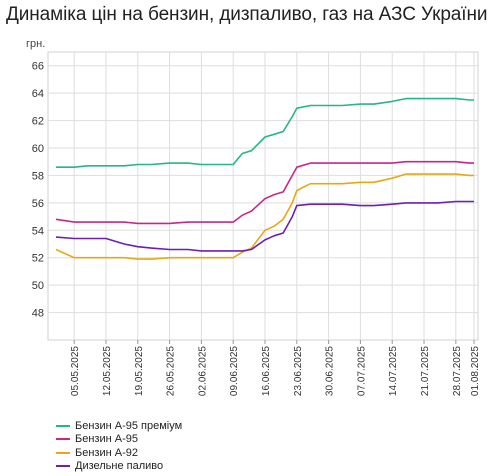 The width and height of the screenshot is (490, 476). What do you see at coordinates (38, 176) in the screenshot?
I see `y-tick-label: 58` at bounding box center [38, 176].